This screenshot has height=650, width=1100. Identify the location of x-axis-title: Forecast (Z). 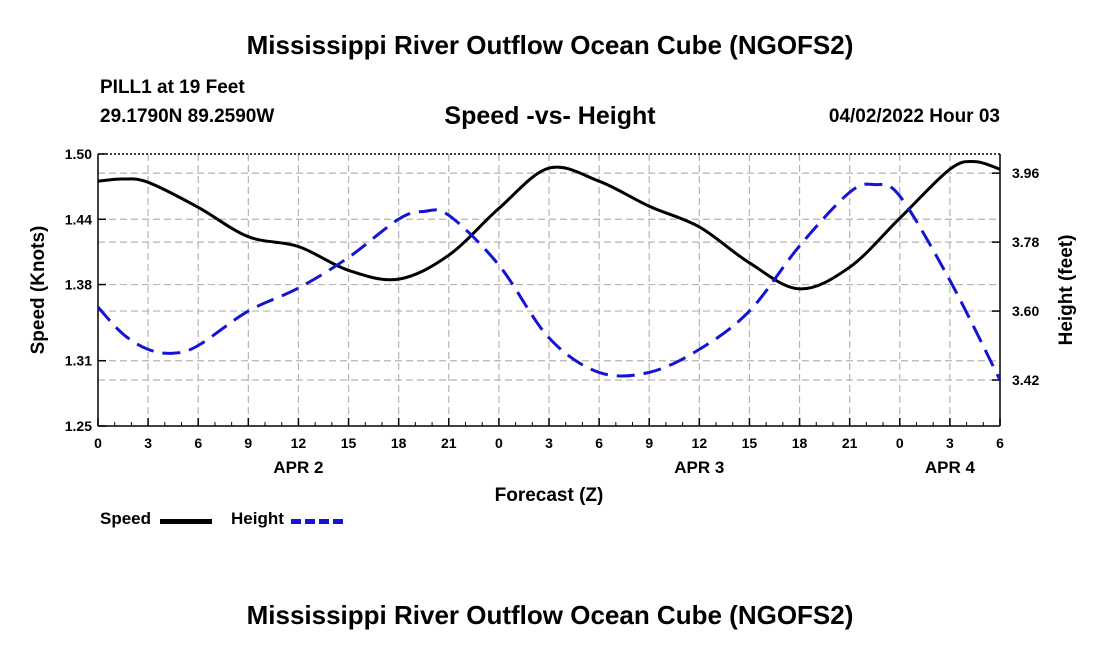
(549, 495).